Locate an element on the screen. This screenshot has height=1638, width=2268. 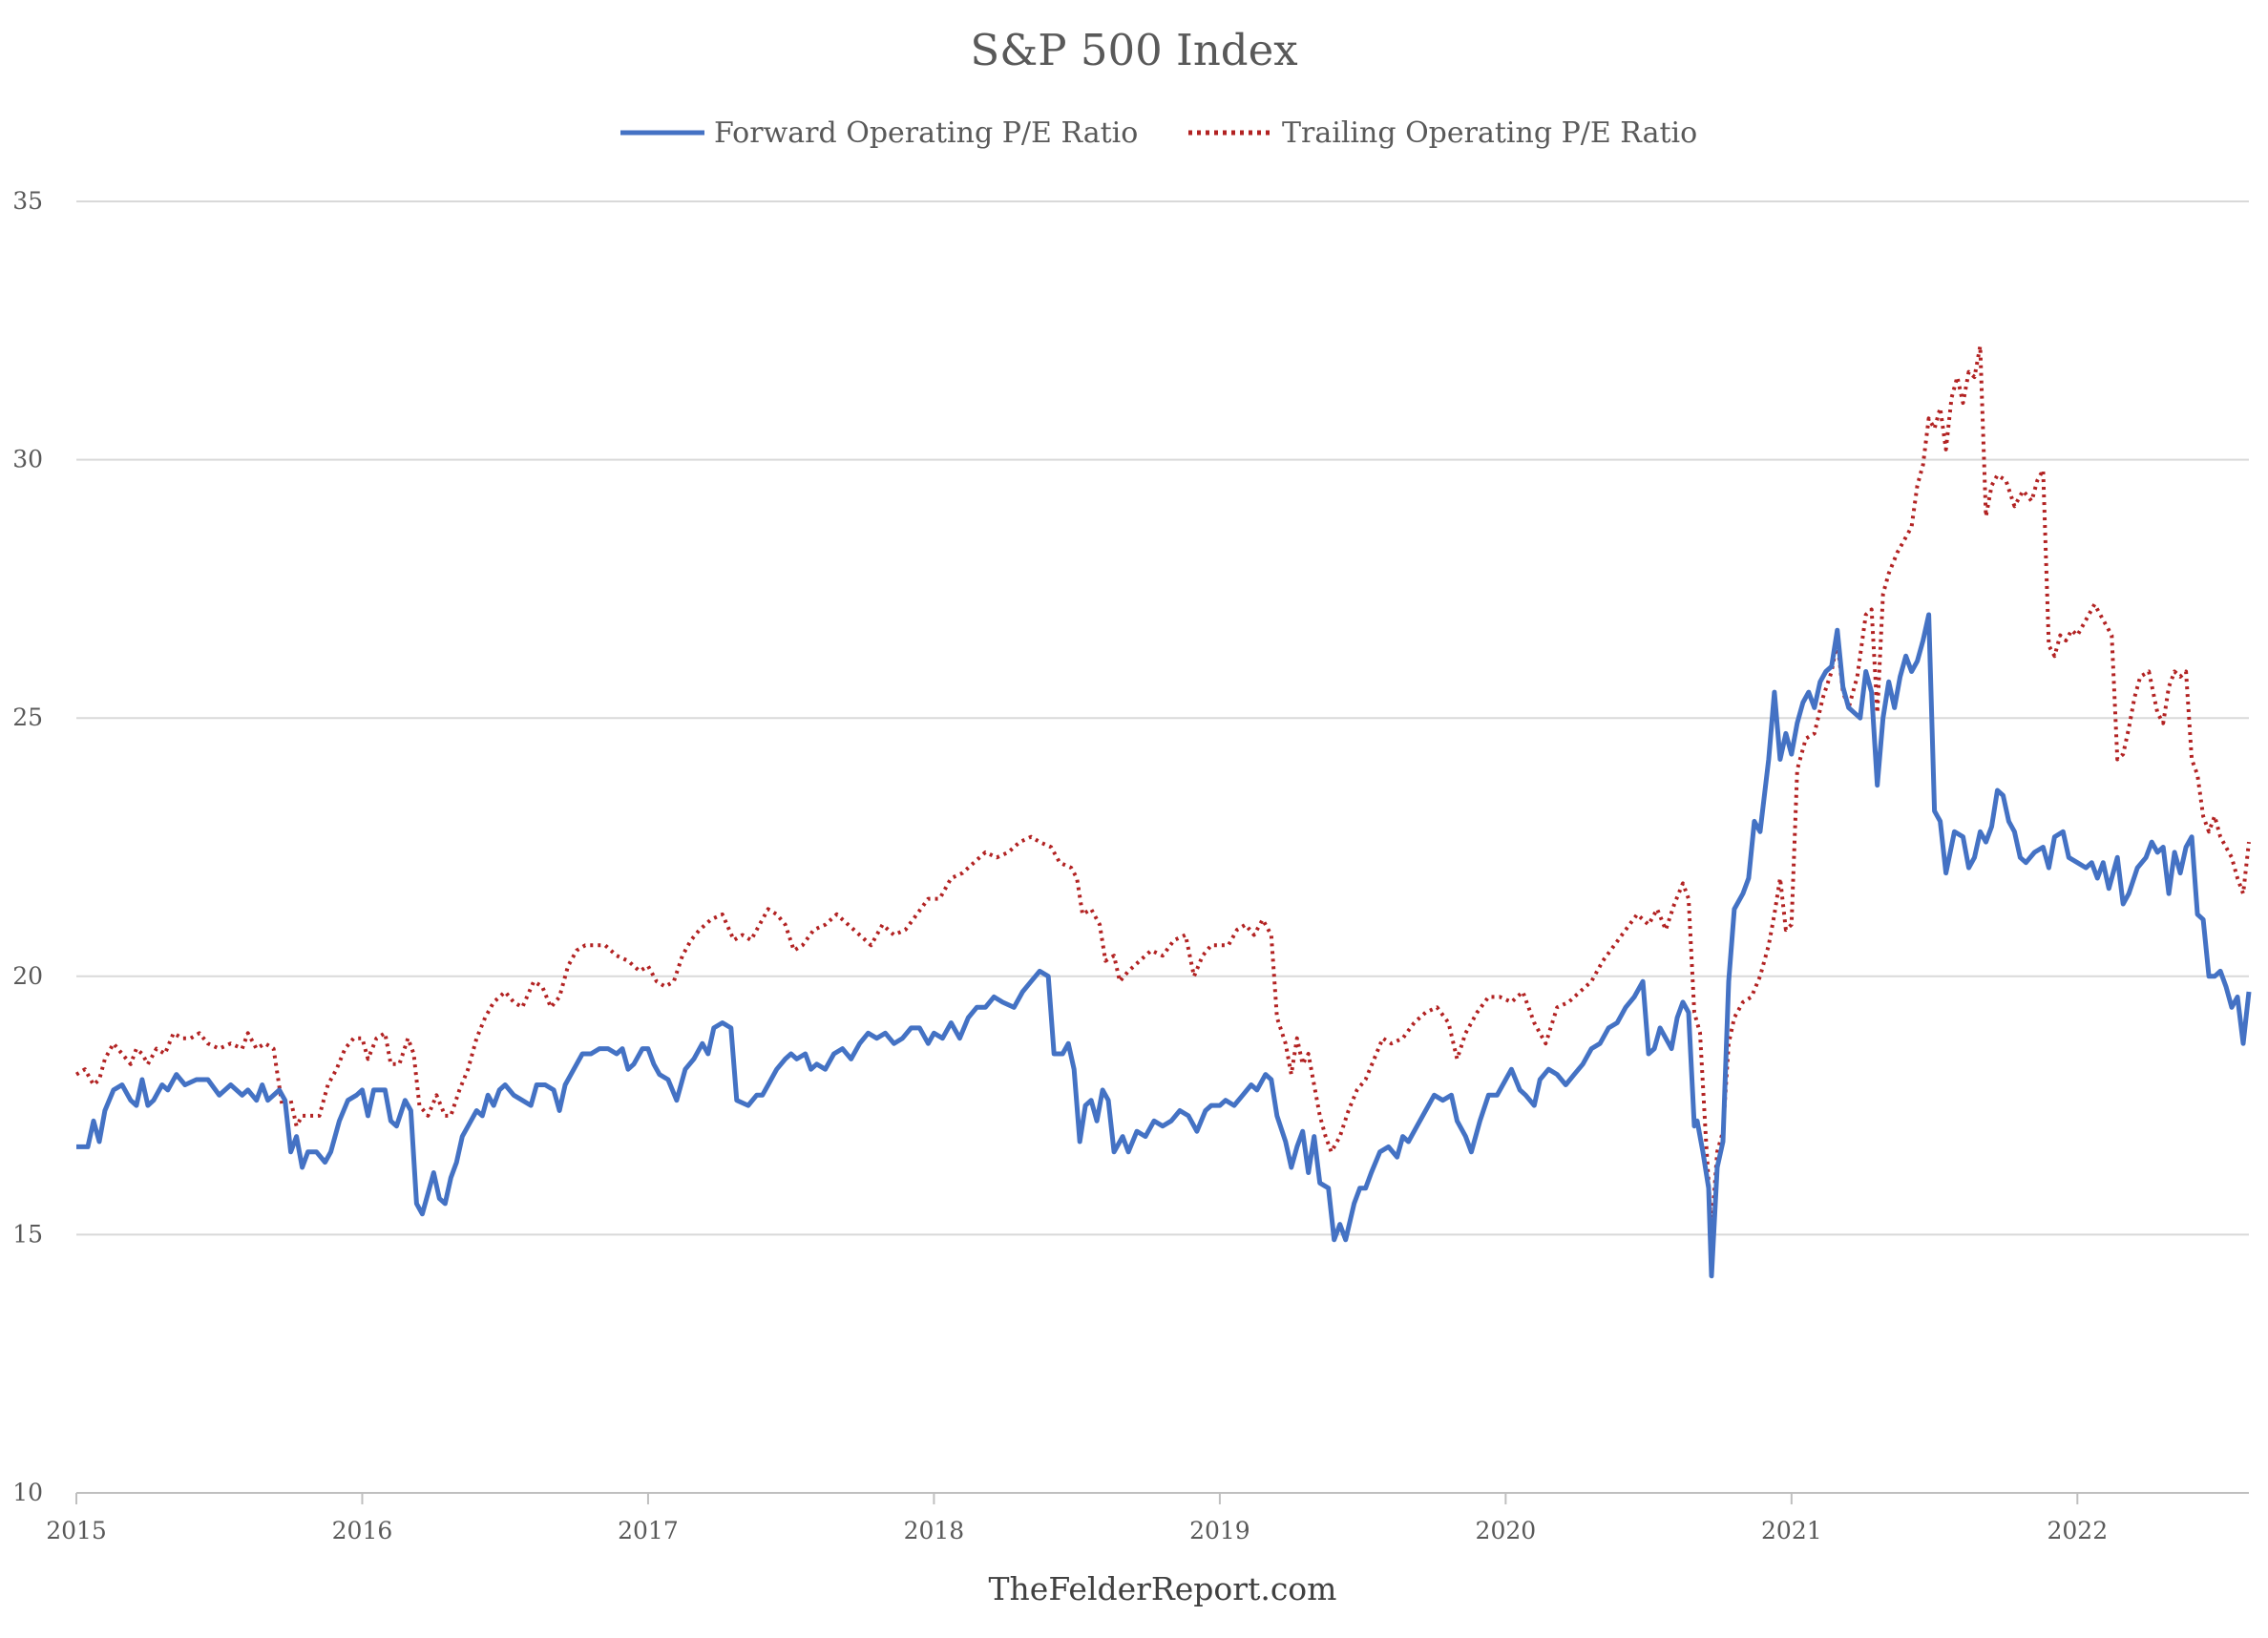
x-tick-label: 2018 is located at coordinates (934, 1531).